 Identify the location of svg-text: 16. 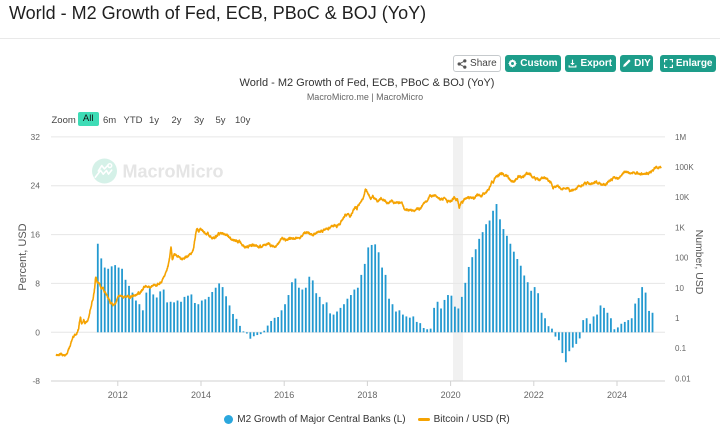
(36, 235).